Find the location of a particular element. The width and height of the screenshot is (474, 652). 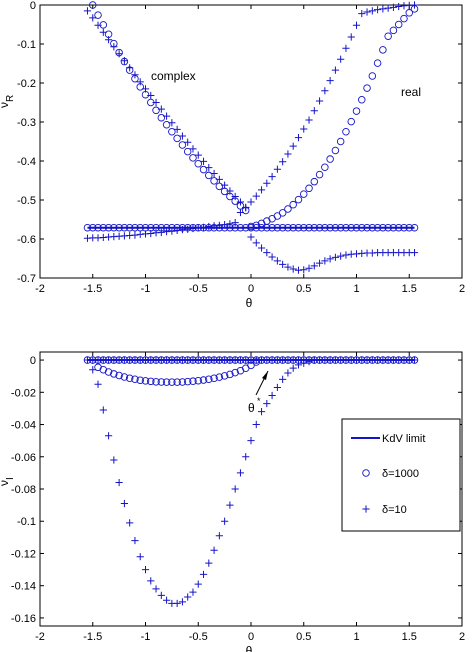

y-tick-label: -0.06 is located at coordinates (23, 458).